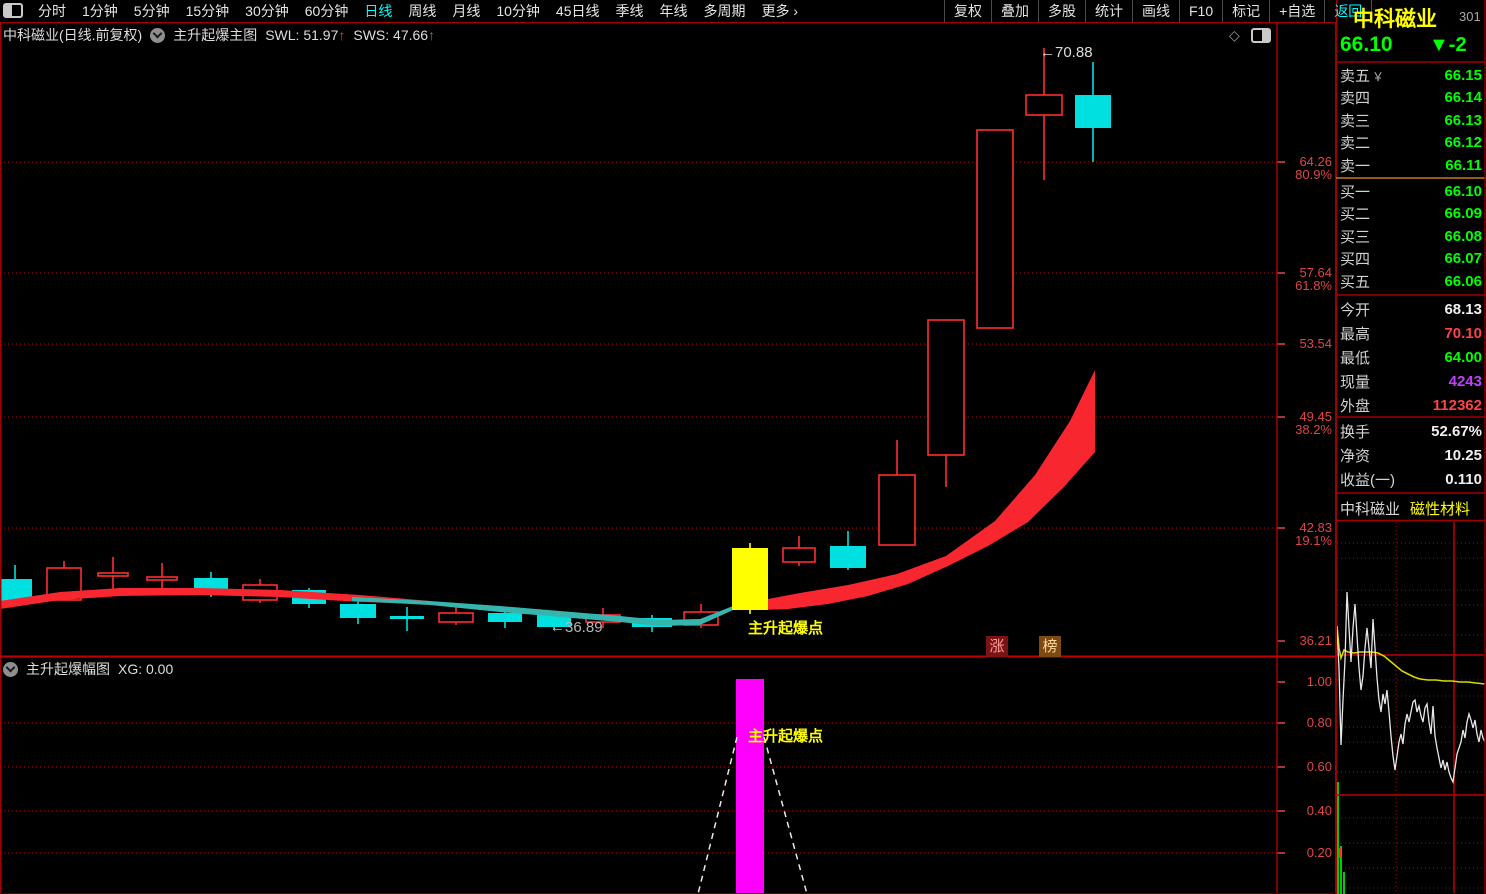 The width and height of the screenshot is (1486, 894). I want to click on menu-item-3: 15分钟, so click(207, 11).